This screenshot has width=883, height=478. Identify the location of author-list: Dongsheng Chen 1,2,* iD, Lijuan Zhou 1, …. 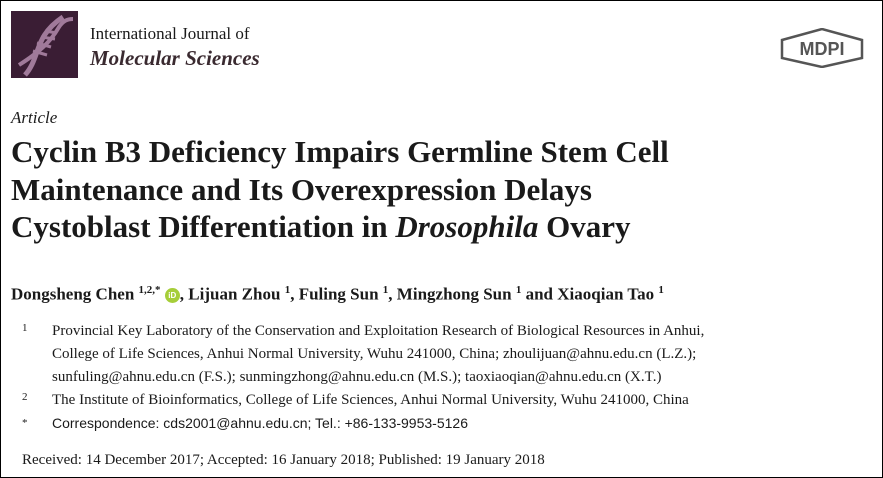
(337, 294).